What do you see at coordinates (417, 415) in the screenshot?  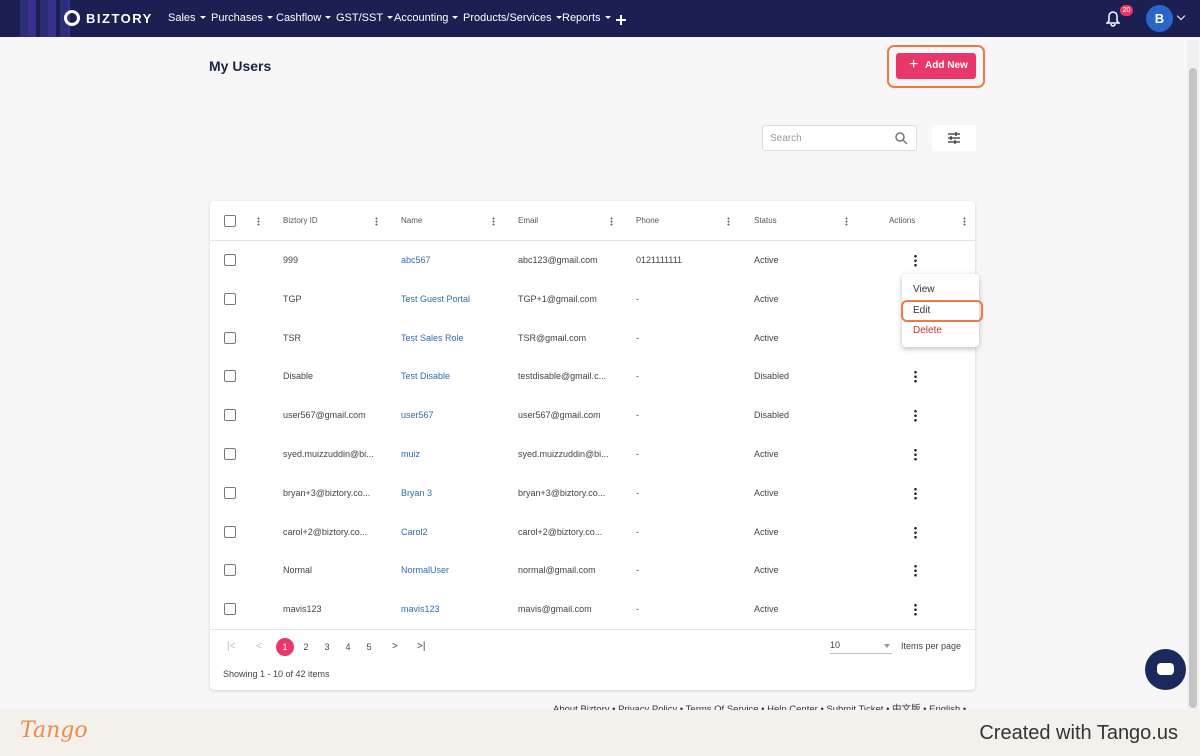 I see `user-name-link: user567` at bounding box center [417, 415].